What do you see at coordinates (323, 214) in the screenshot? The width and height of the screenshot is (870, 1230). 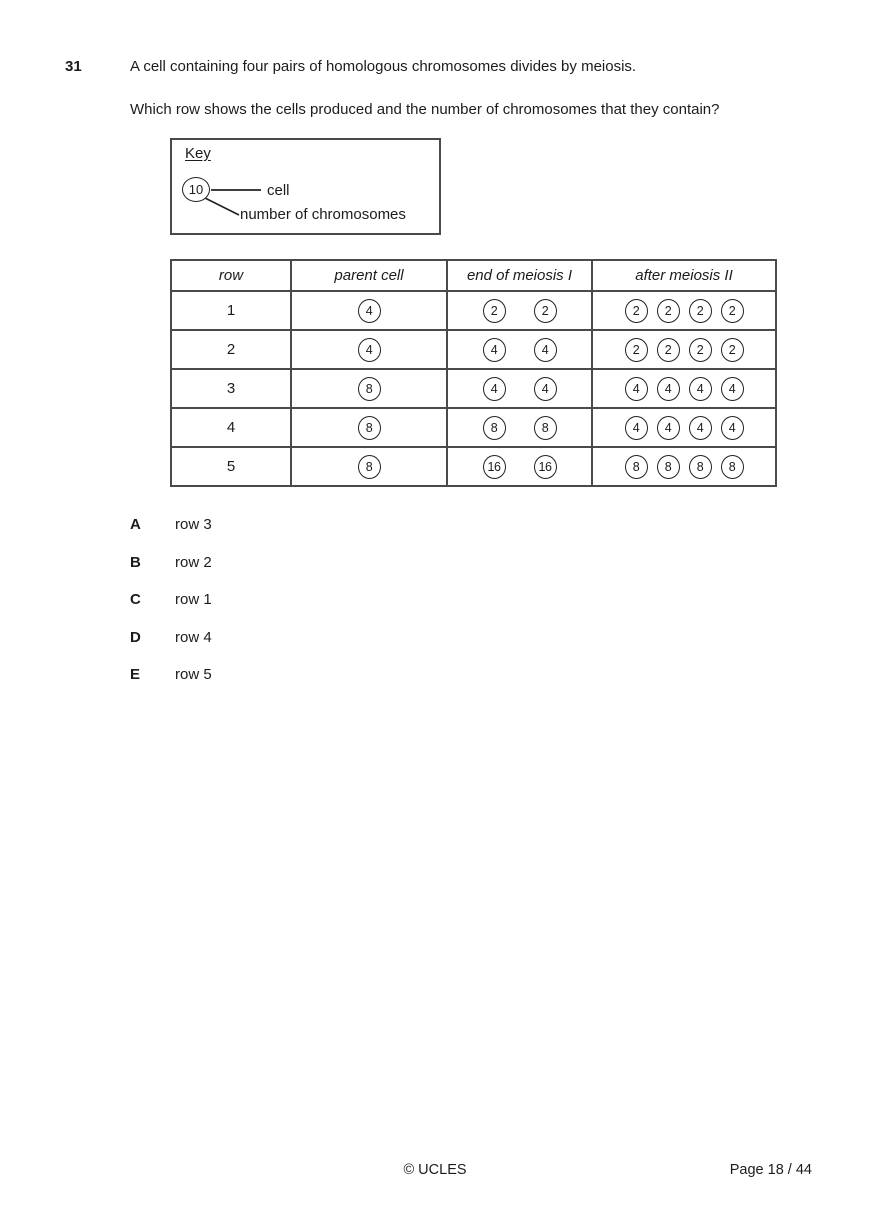 I see `key-label-number-of-chromosomes: number of chromosomes` at bounding box center [323, 214].